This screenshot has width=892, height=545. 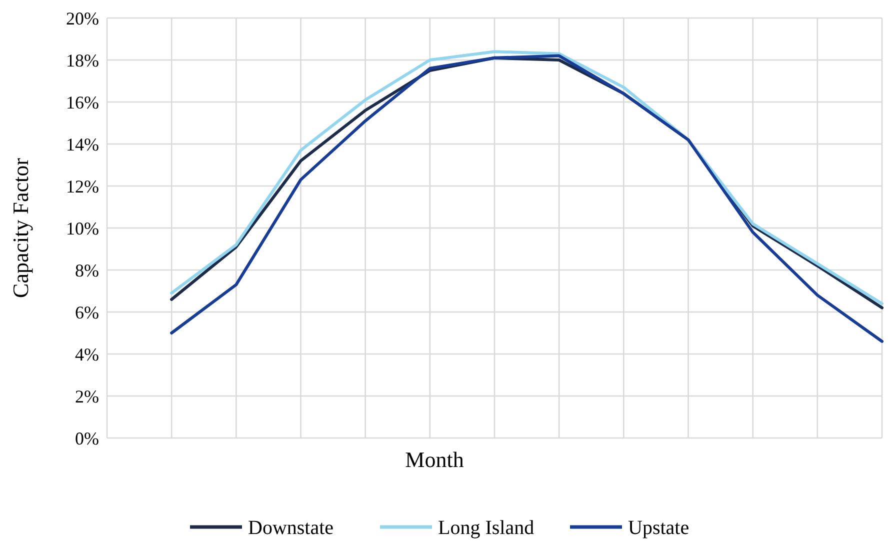 What do you see at coordinates (82, 60) in the screenshot?
I see `y-tick-label: 18%` at bounding box center [82, 60].